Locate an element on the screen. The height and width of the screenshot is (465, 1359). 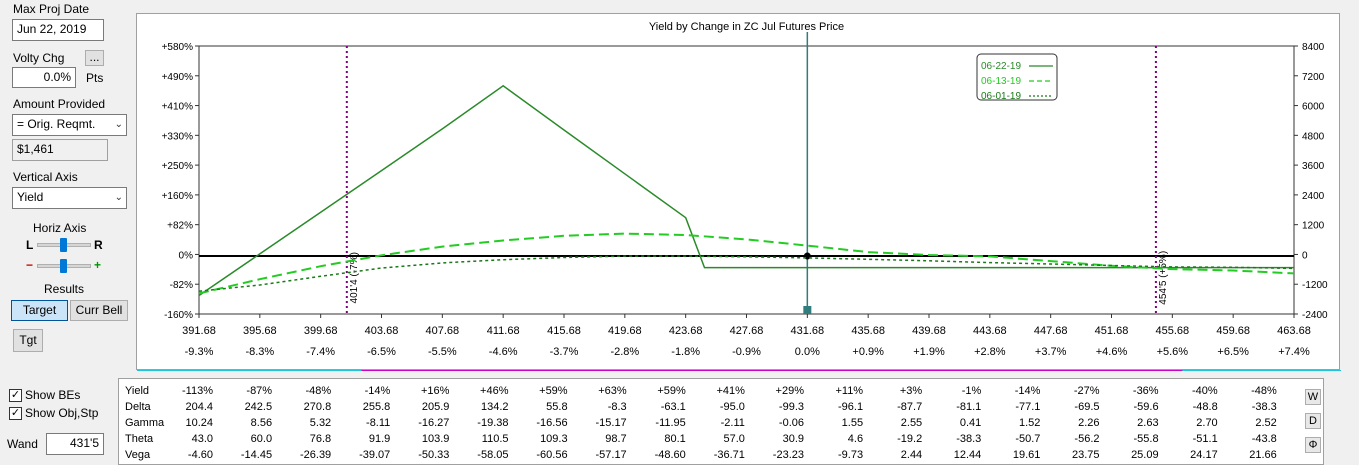
greek-cell: -36% is located at coordinates (1145, 391).